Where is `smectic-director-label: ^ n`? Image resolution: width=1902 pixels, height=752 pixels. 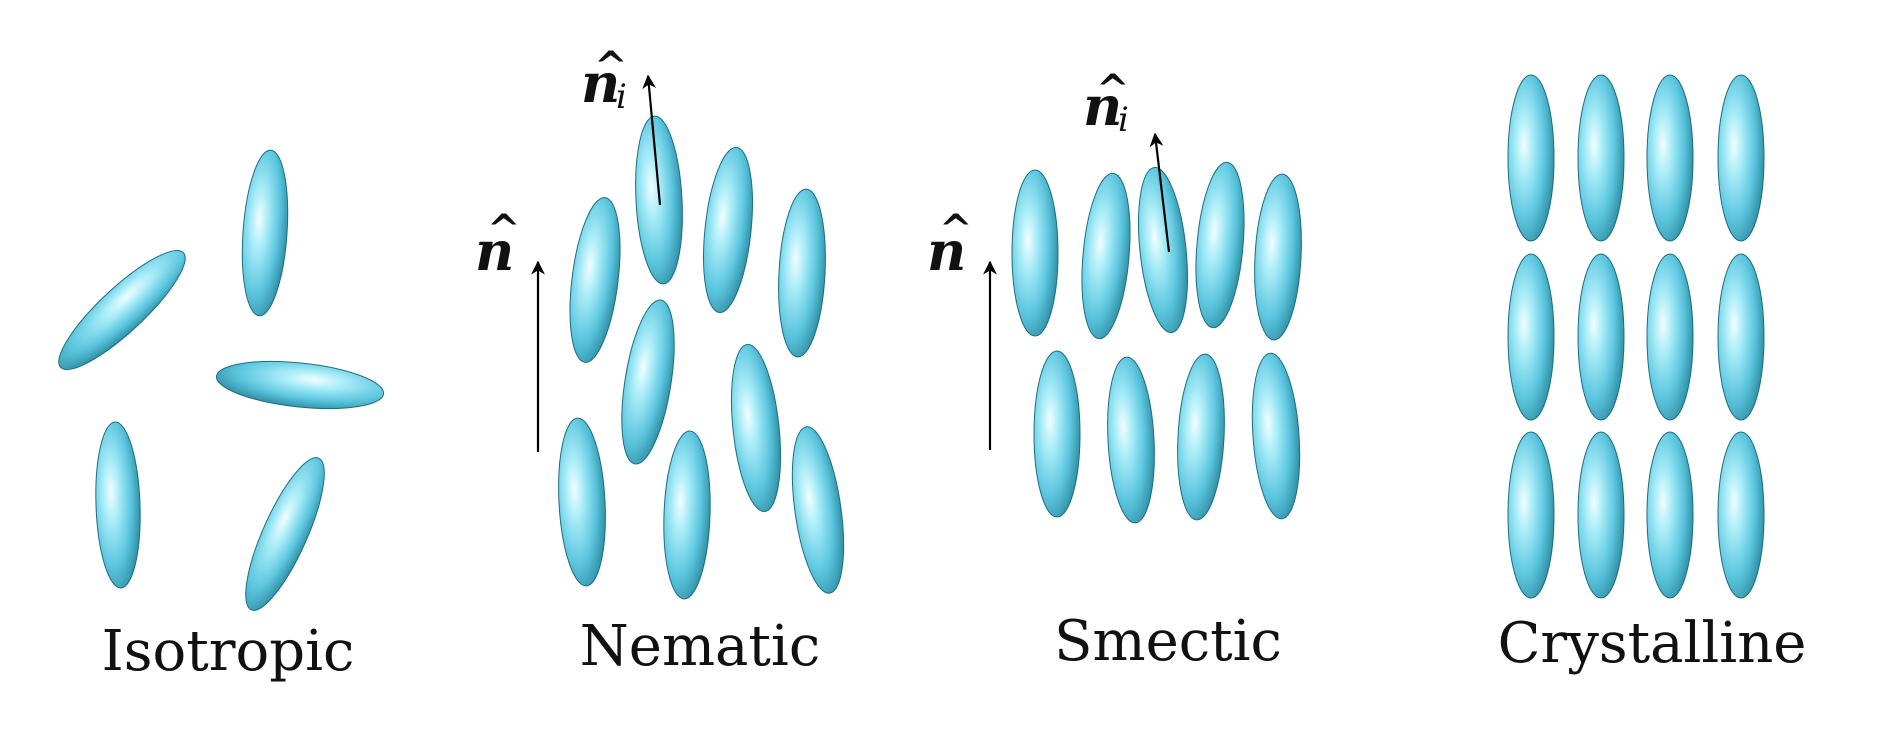 smectic-director-label: ^ n is located at coordinates (950, 244).